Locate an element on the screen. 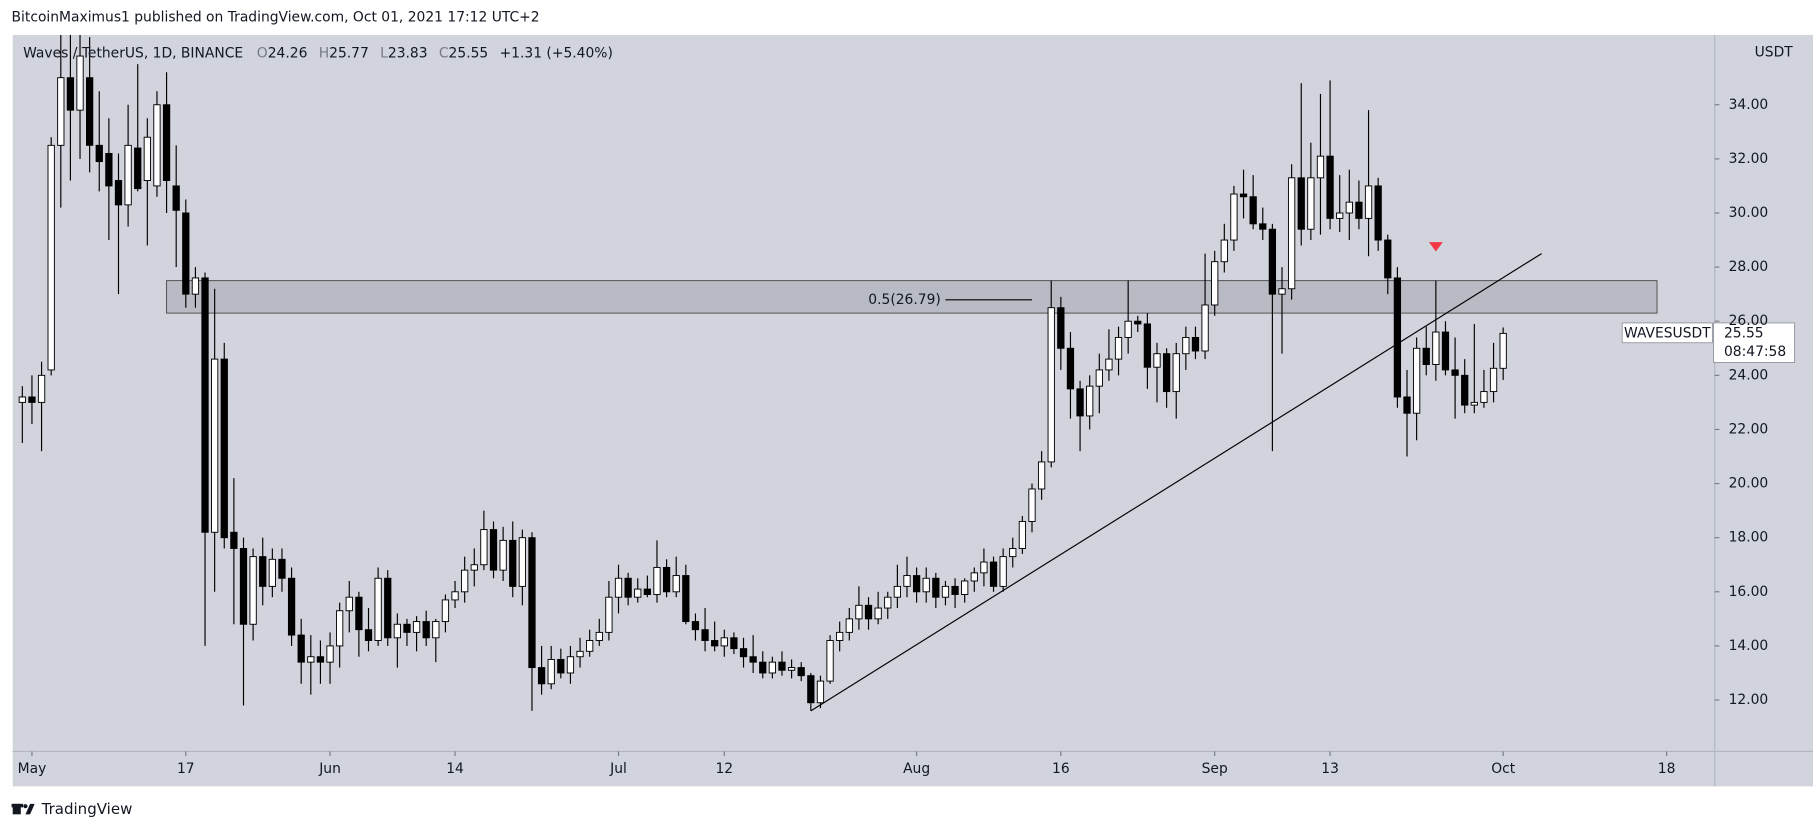 This screenshot has width=1813, height=826. legend-label: O is located at coordinates (262, 54).